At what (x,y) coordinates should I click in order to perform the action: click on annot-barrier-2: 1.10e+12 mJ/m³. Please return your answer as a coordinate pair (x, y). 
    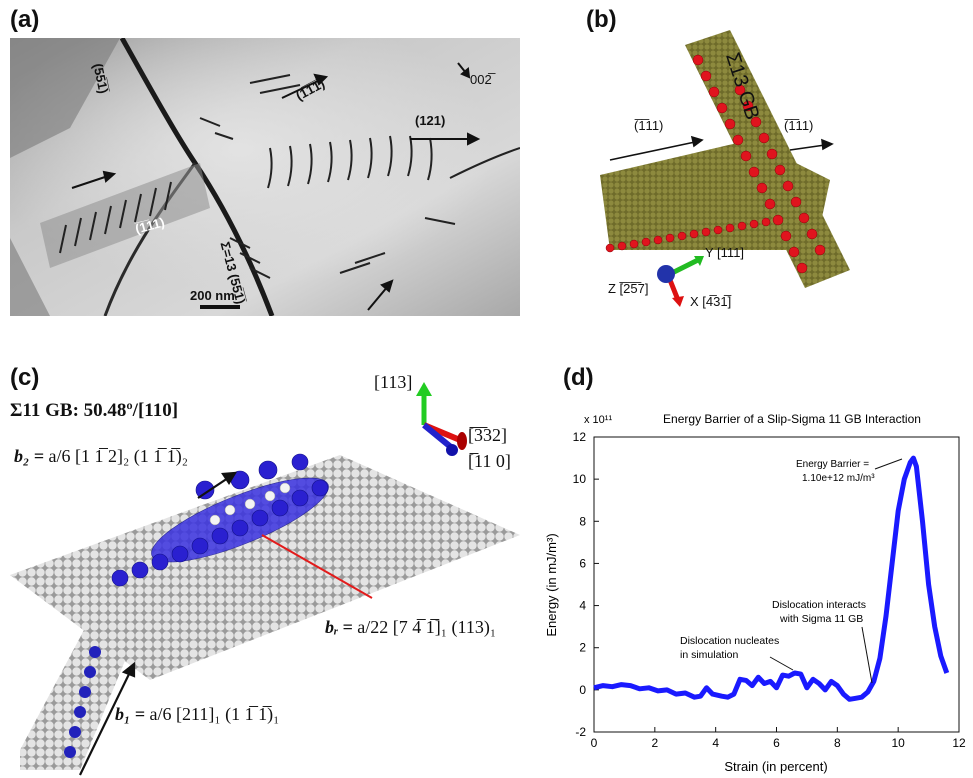
    Looking at the image, I should click on (838, 478).